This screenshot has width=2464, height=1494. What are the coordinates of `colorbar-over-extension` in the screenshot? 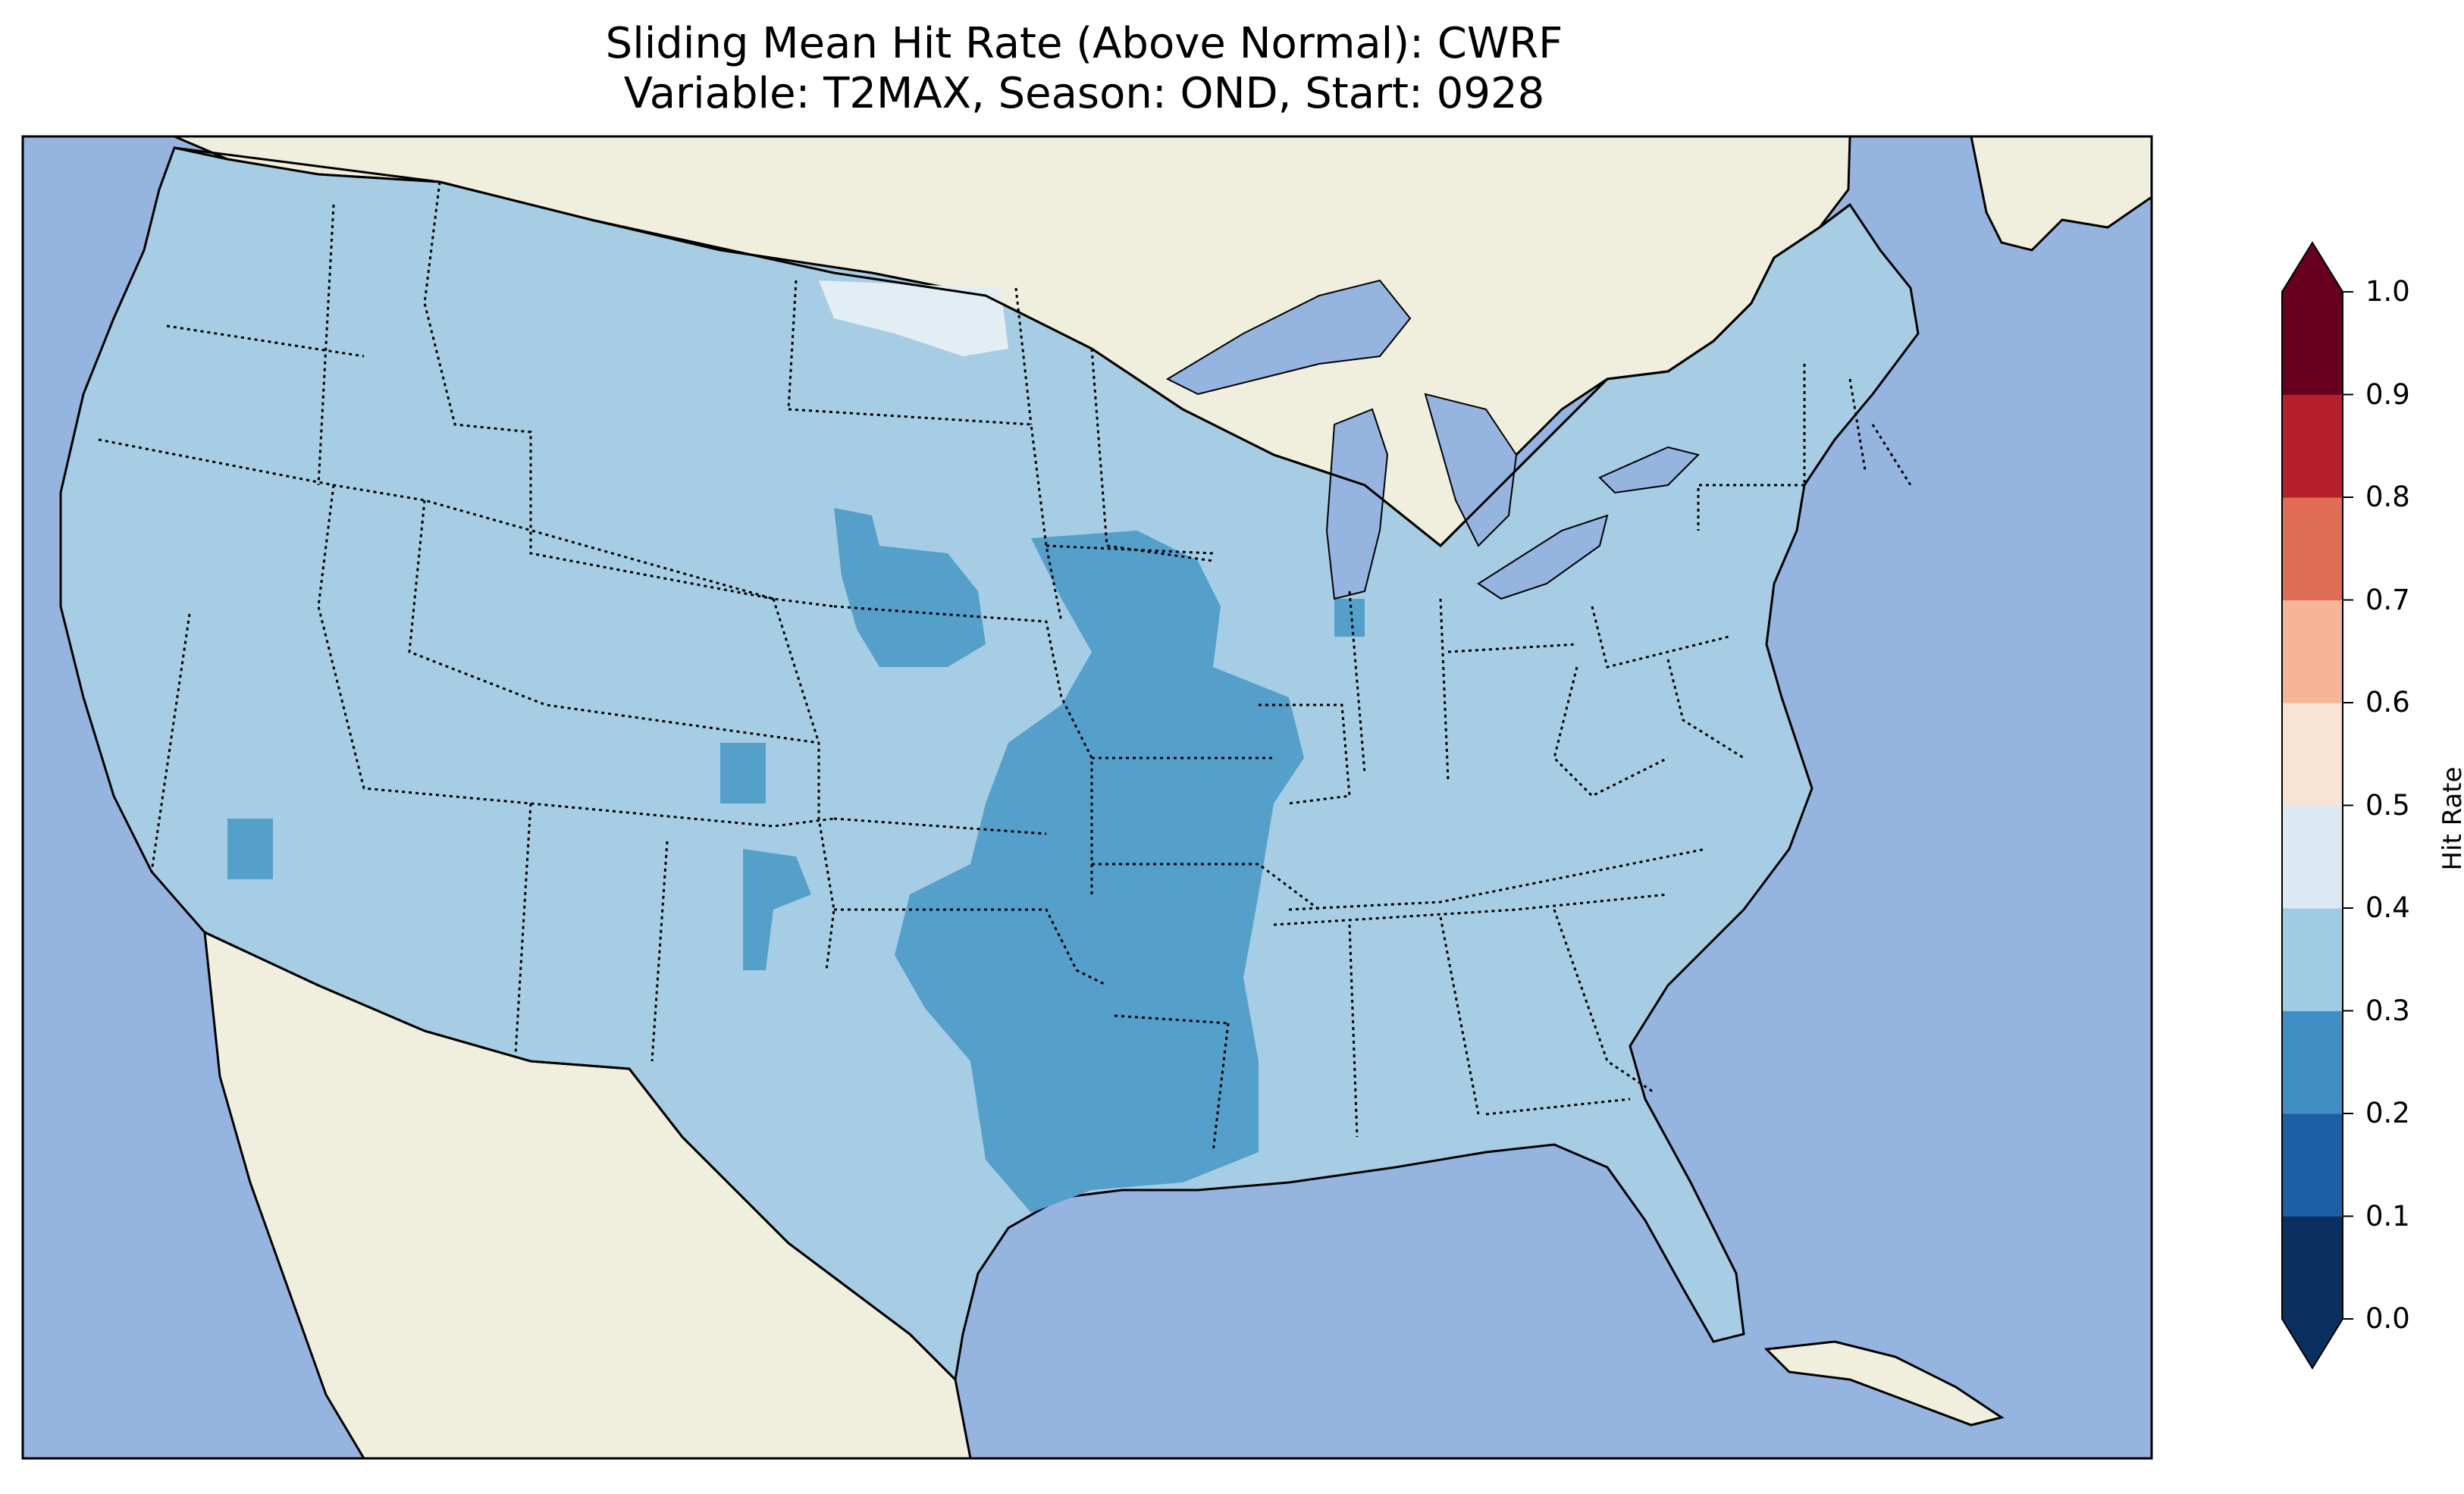 It's located at (2313, 267).